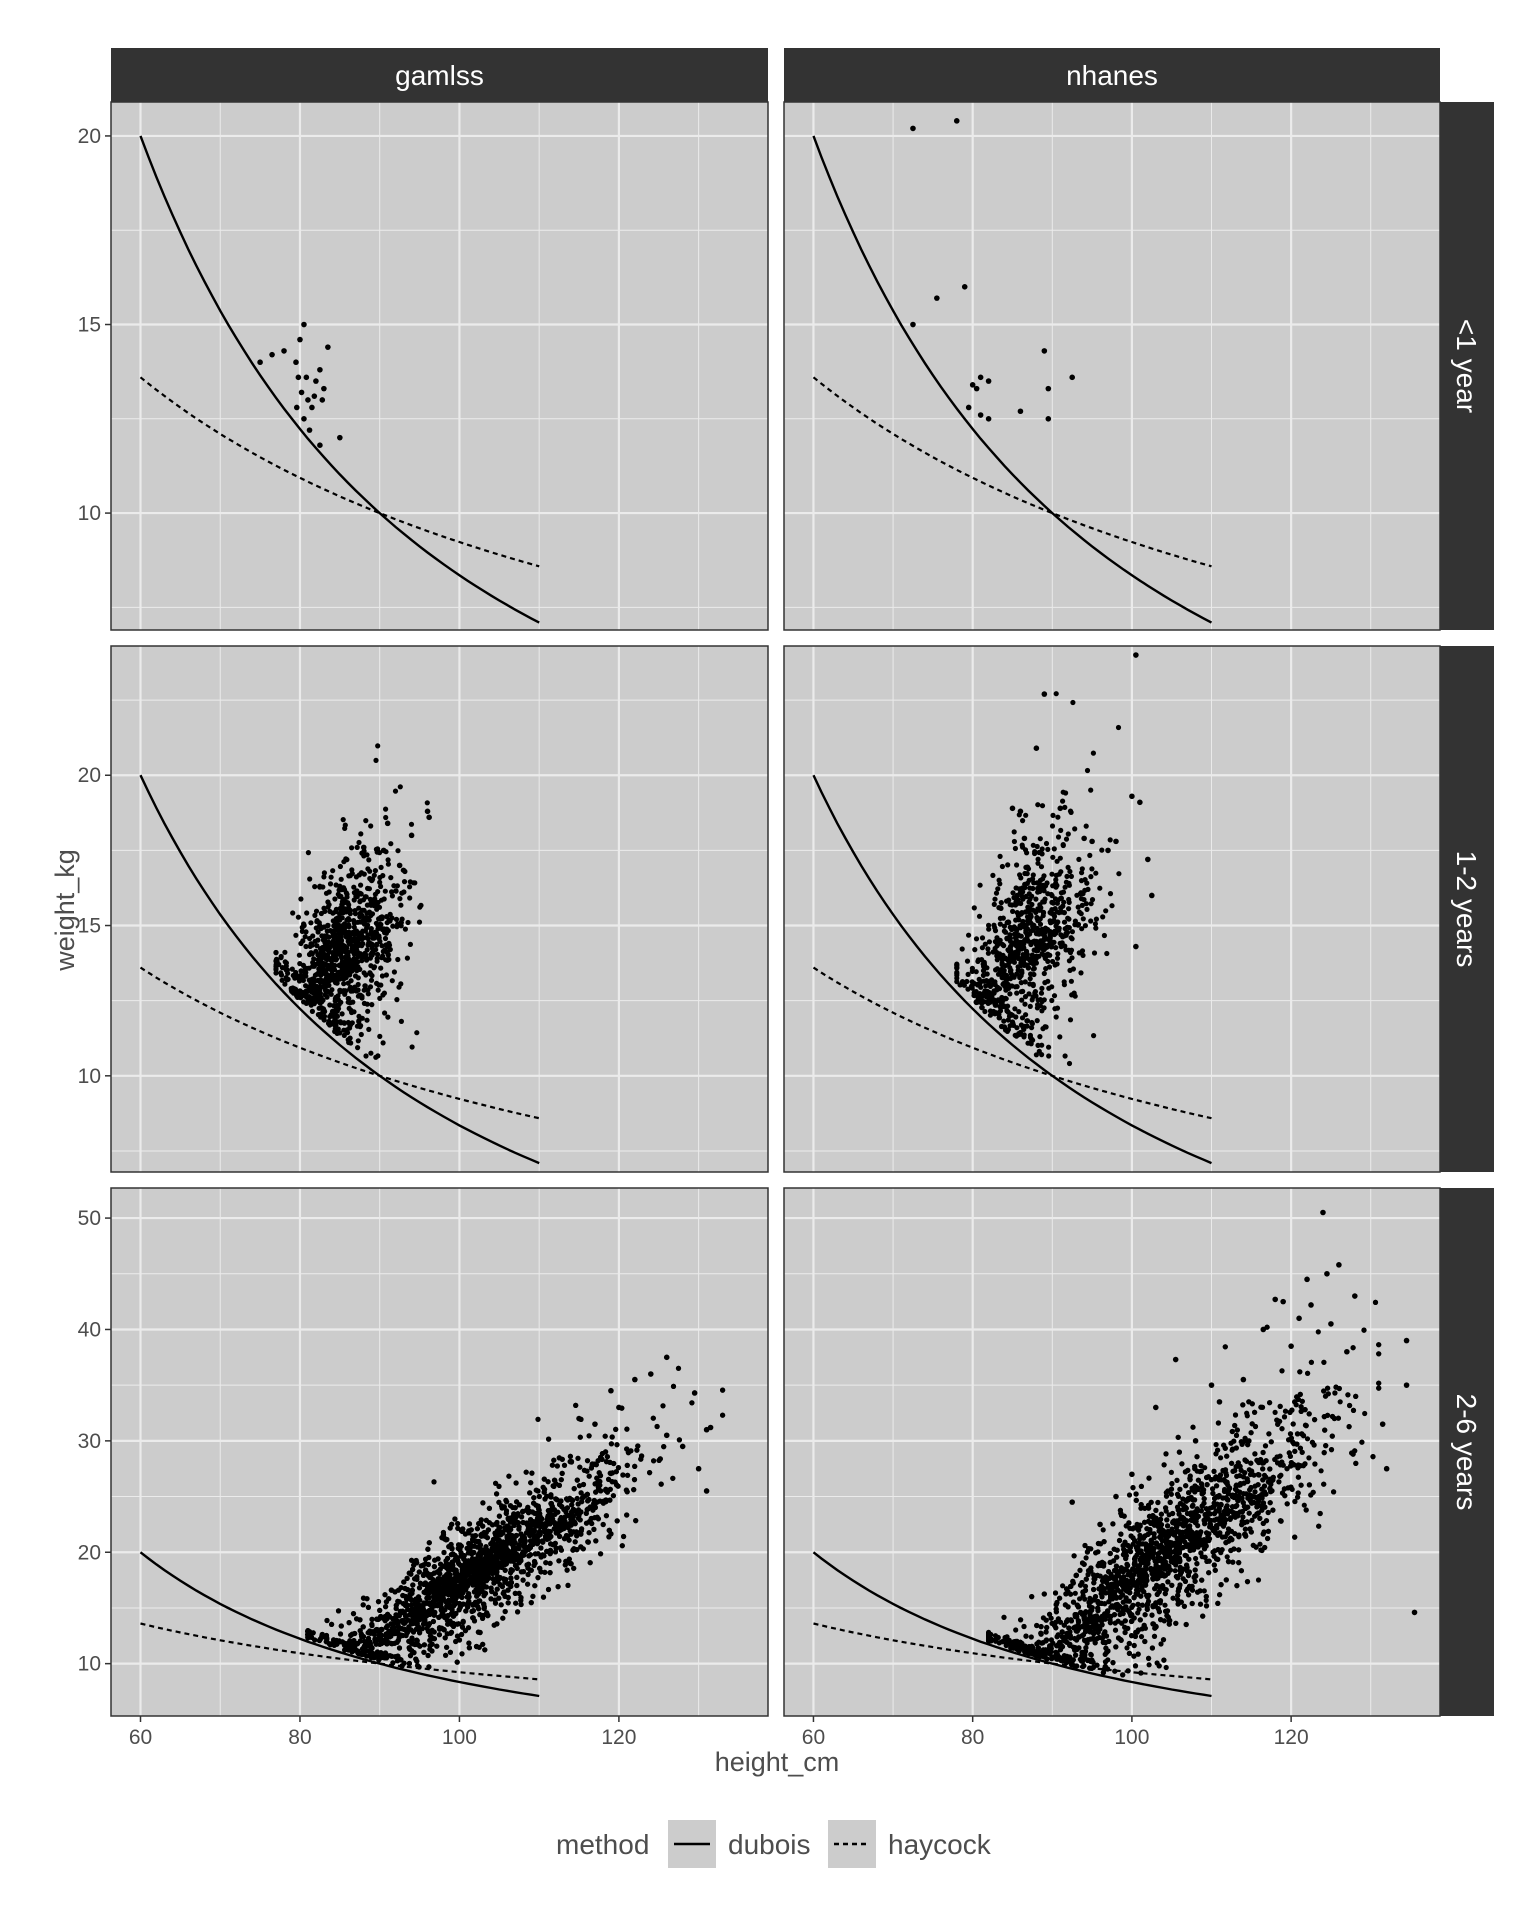  What do you see at coordinates (1012, 371) in the screenshot?
I see `panel-plot-area` at bounding box center [1012, 371].